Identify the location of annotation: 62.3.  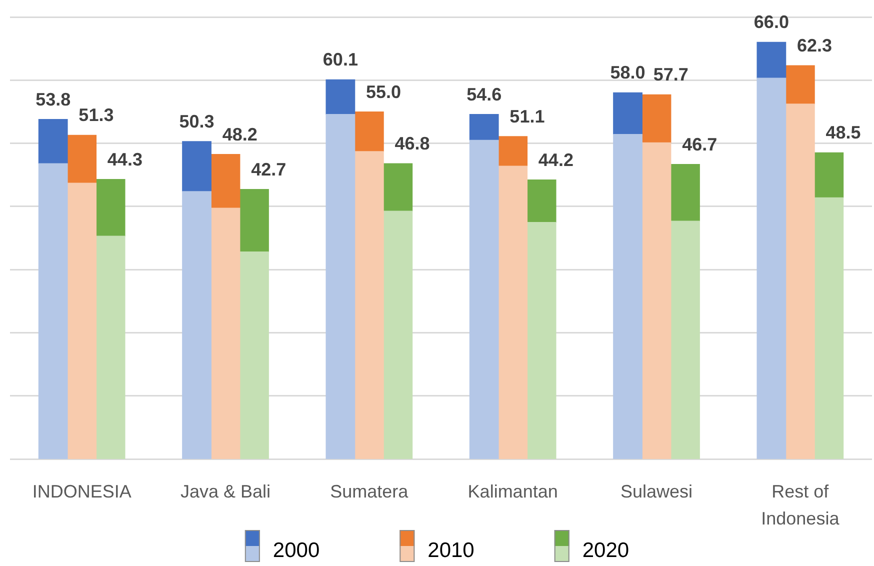
(814, 46).